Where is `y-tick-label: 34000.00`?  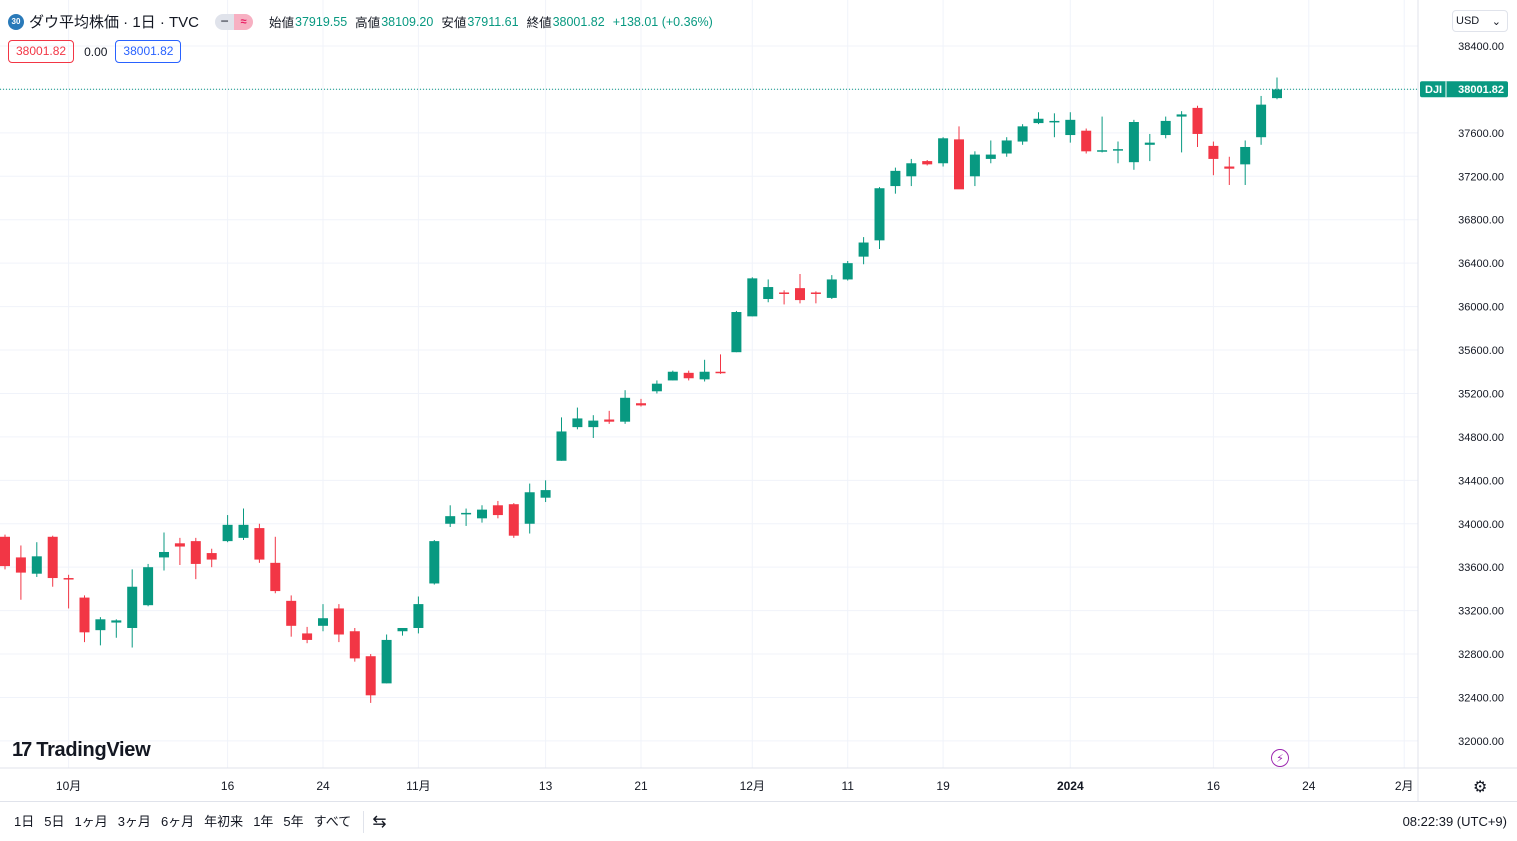 y-tick-label: 34000.00 is located at coordinates (1481, 525).